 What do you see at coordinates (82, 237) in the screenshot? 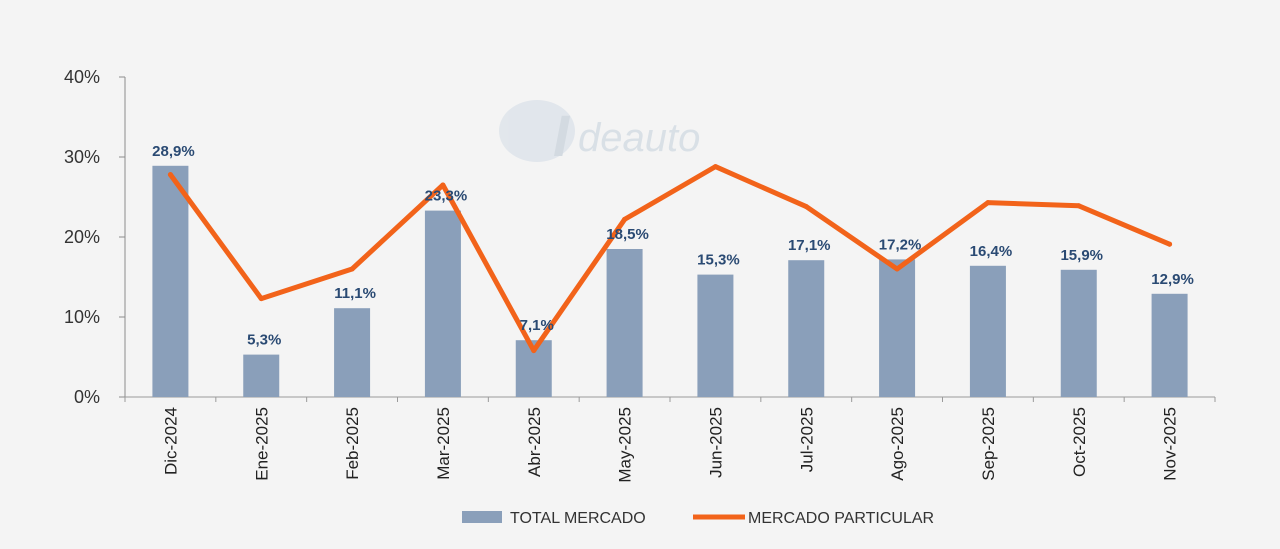
I see `y-tick-label: 20%` at bounding box center [82, 237].